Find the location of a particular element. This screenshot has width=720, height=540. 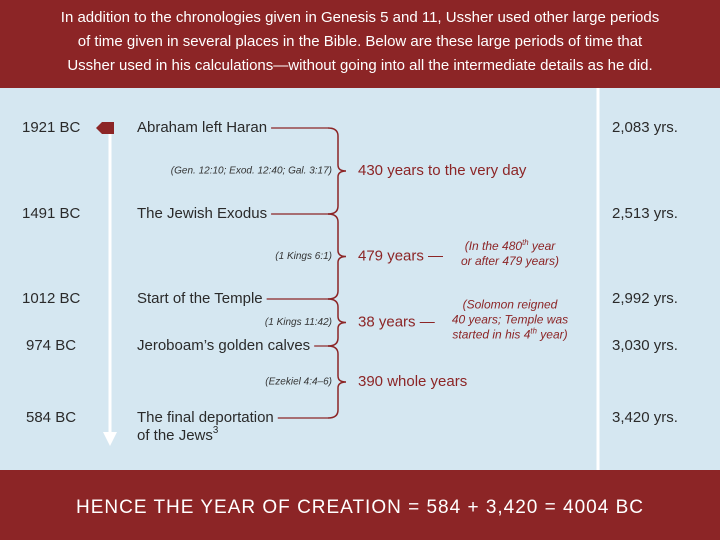

event-date: 584 BC is located at coordinates (51, 417).